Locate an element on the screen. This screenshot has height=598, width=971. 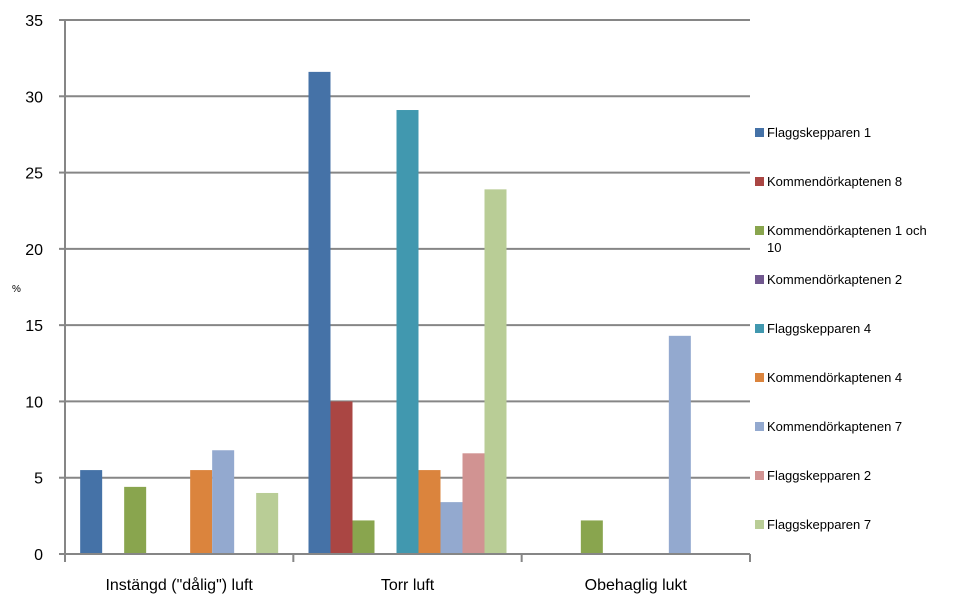
y-tick-label: 30 is located at coordinates (34, 97).